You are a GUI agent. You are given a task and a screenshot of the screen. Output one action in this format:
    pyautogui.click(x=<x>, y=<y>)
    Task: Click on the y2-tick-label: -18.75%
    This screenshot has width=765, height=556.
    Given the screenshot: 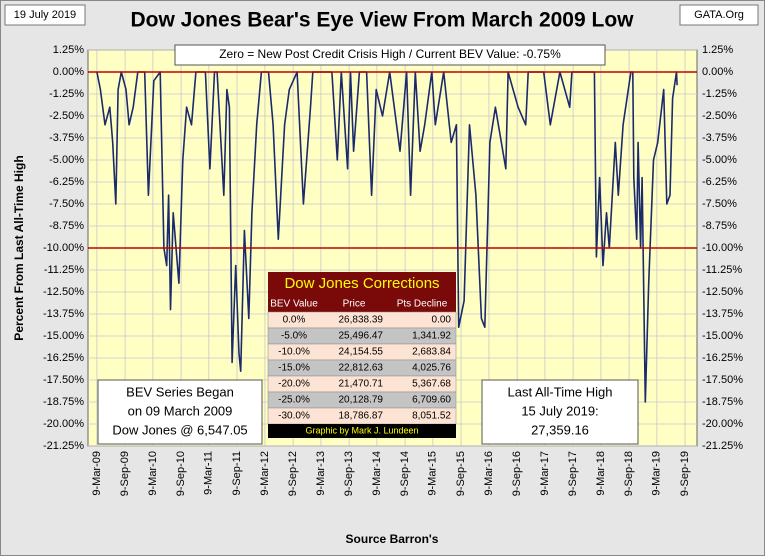 What is the action you would take?
    pyautogui.click(x=722, y=402)
    